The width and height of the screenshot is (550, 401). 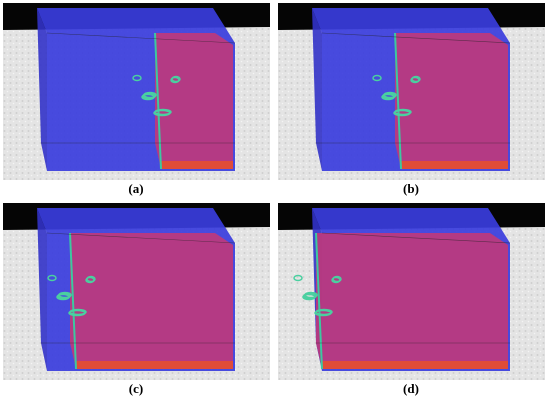 What do you see at coordinates (136, 388) in the screenshot?
I see `caption: (c)` at bounding box center [136, 388].